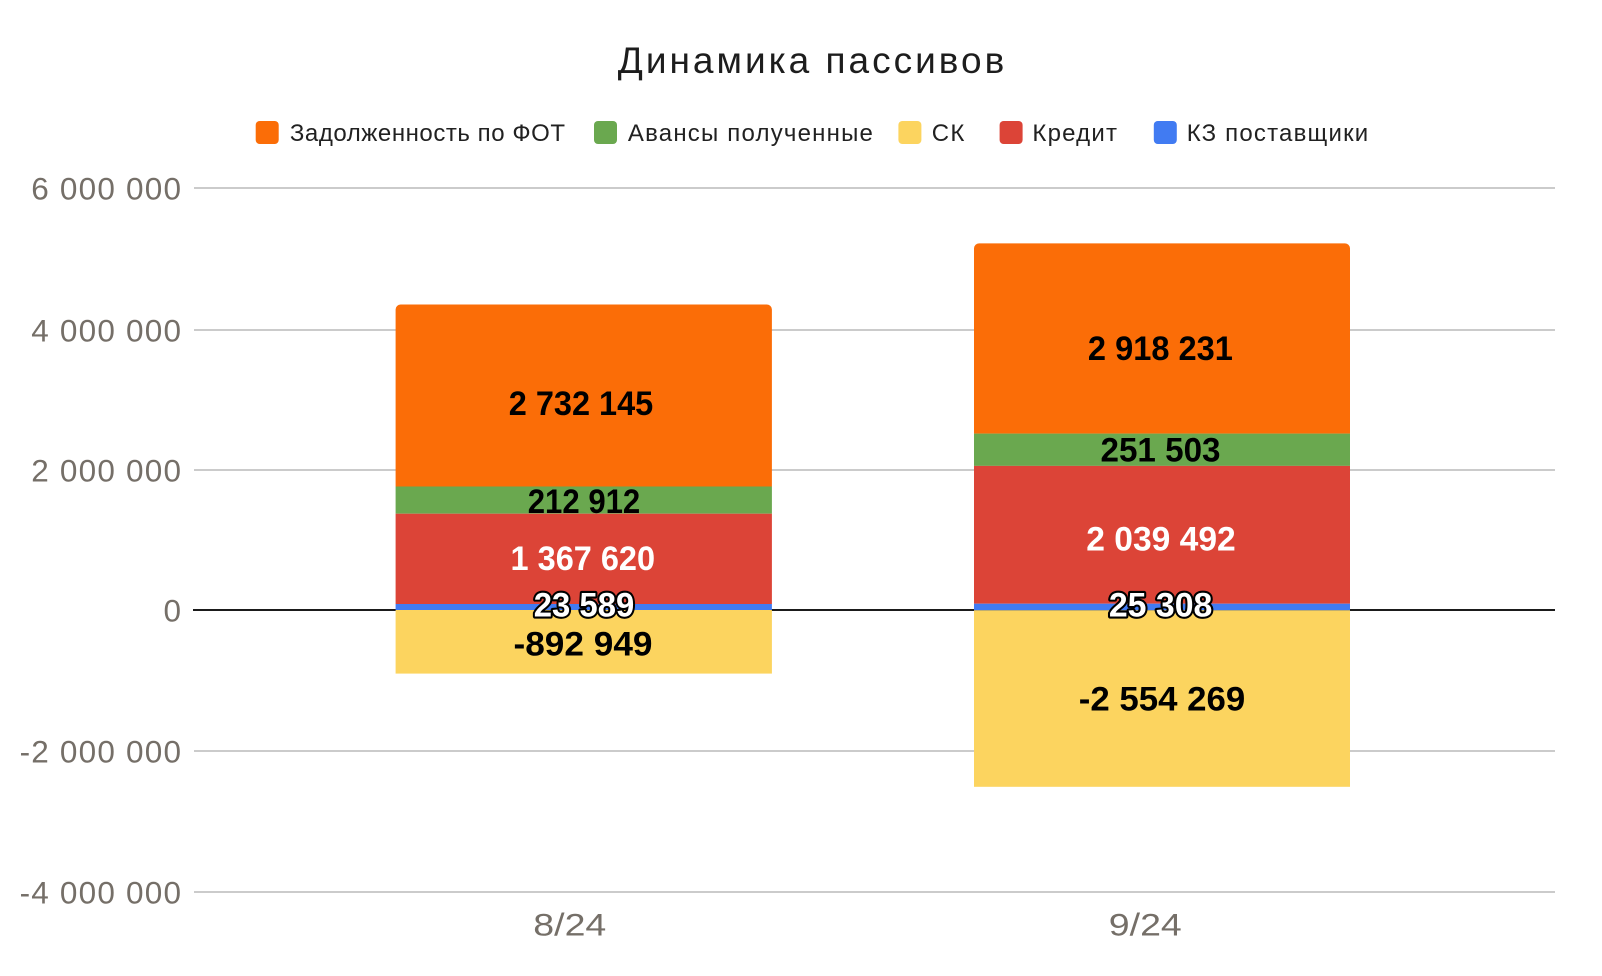 The image size is (1602, 976). What do you see at coordinates (1160, 349) in the screenshot?
I see `svg-text: 2 918 231` at bounding box center [1160, 349].